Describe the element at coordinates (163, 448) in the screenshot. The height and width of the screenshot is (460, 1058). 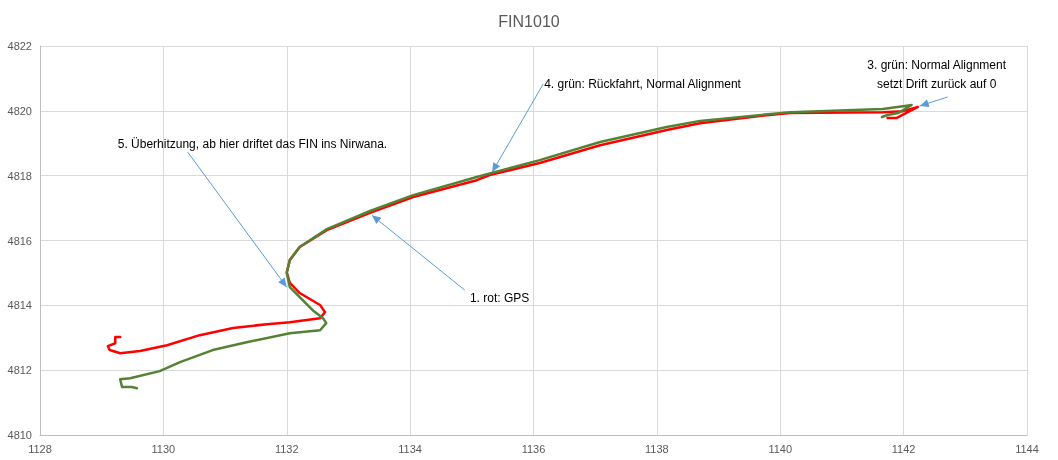
I see `x-tick-label: 1130` at that location.